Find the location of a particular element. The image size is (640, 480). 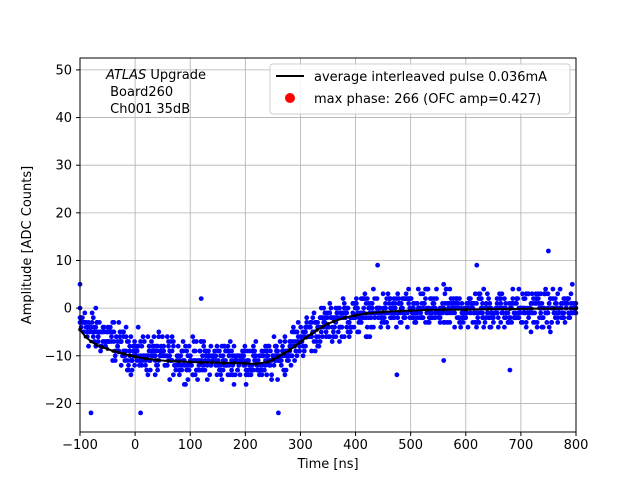

x-tick-label: 300 is located at coordinates (300, 445).